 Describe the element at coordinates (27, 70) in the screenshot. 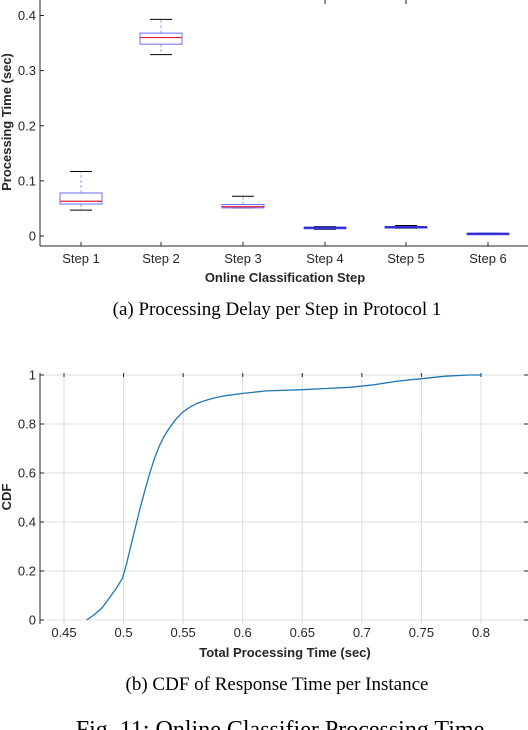

I see `box-chart-ytick-label: 0.3` at that location.